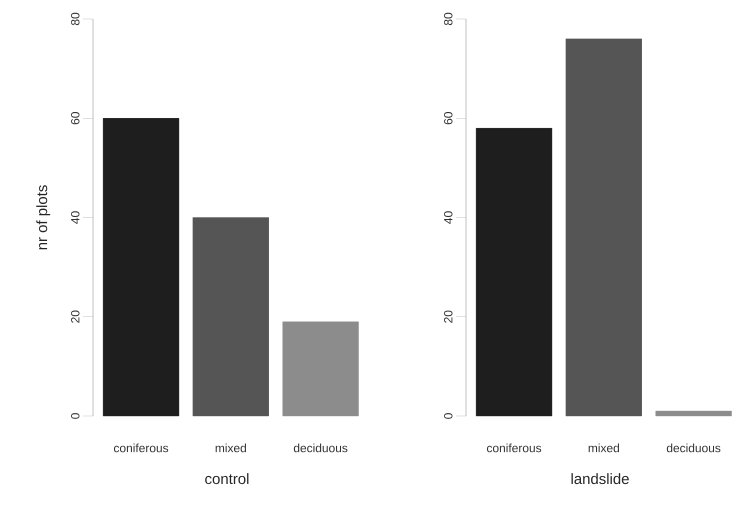 This screenshot has height=509, width=734. What do you see at coordinates (43, 217) in the screenshot?
I see `y-axis-title: nr of plots` at bounding box center [43, 217].